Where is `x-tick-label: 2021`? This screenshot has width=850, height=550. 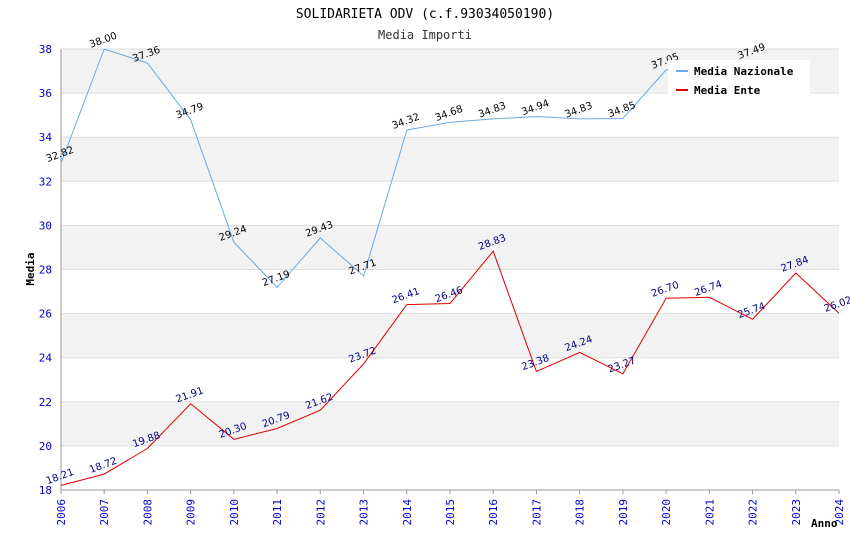
x-tick-label: 2021 is located at coordinates (709, 512).